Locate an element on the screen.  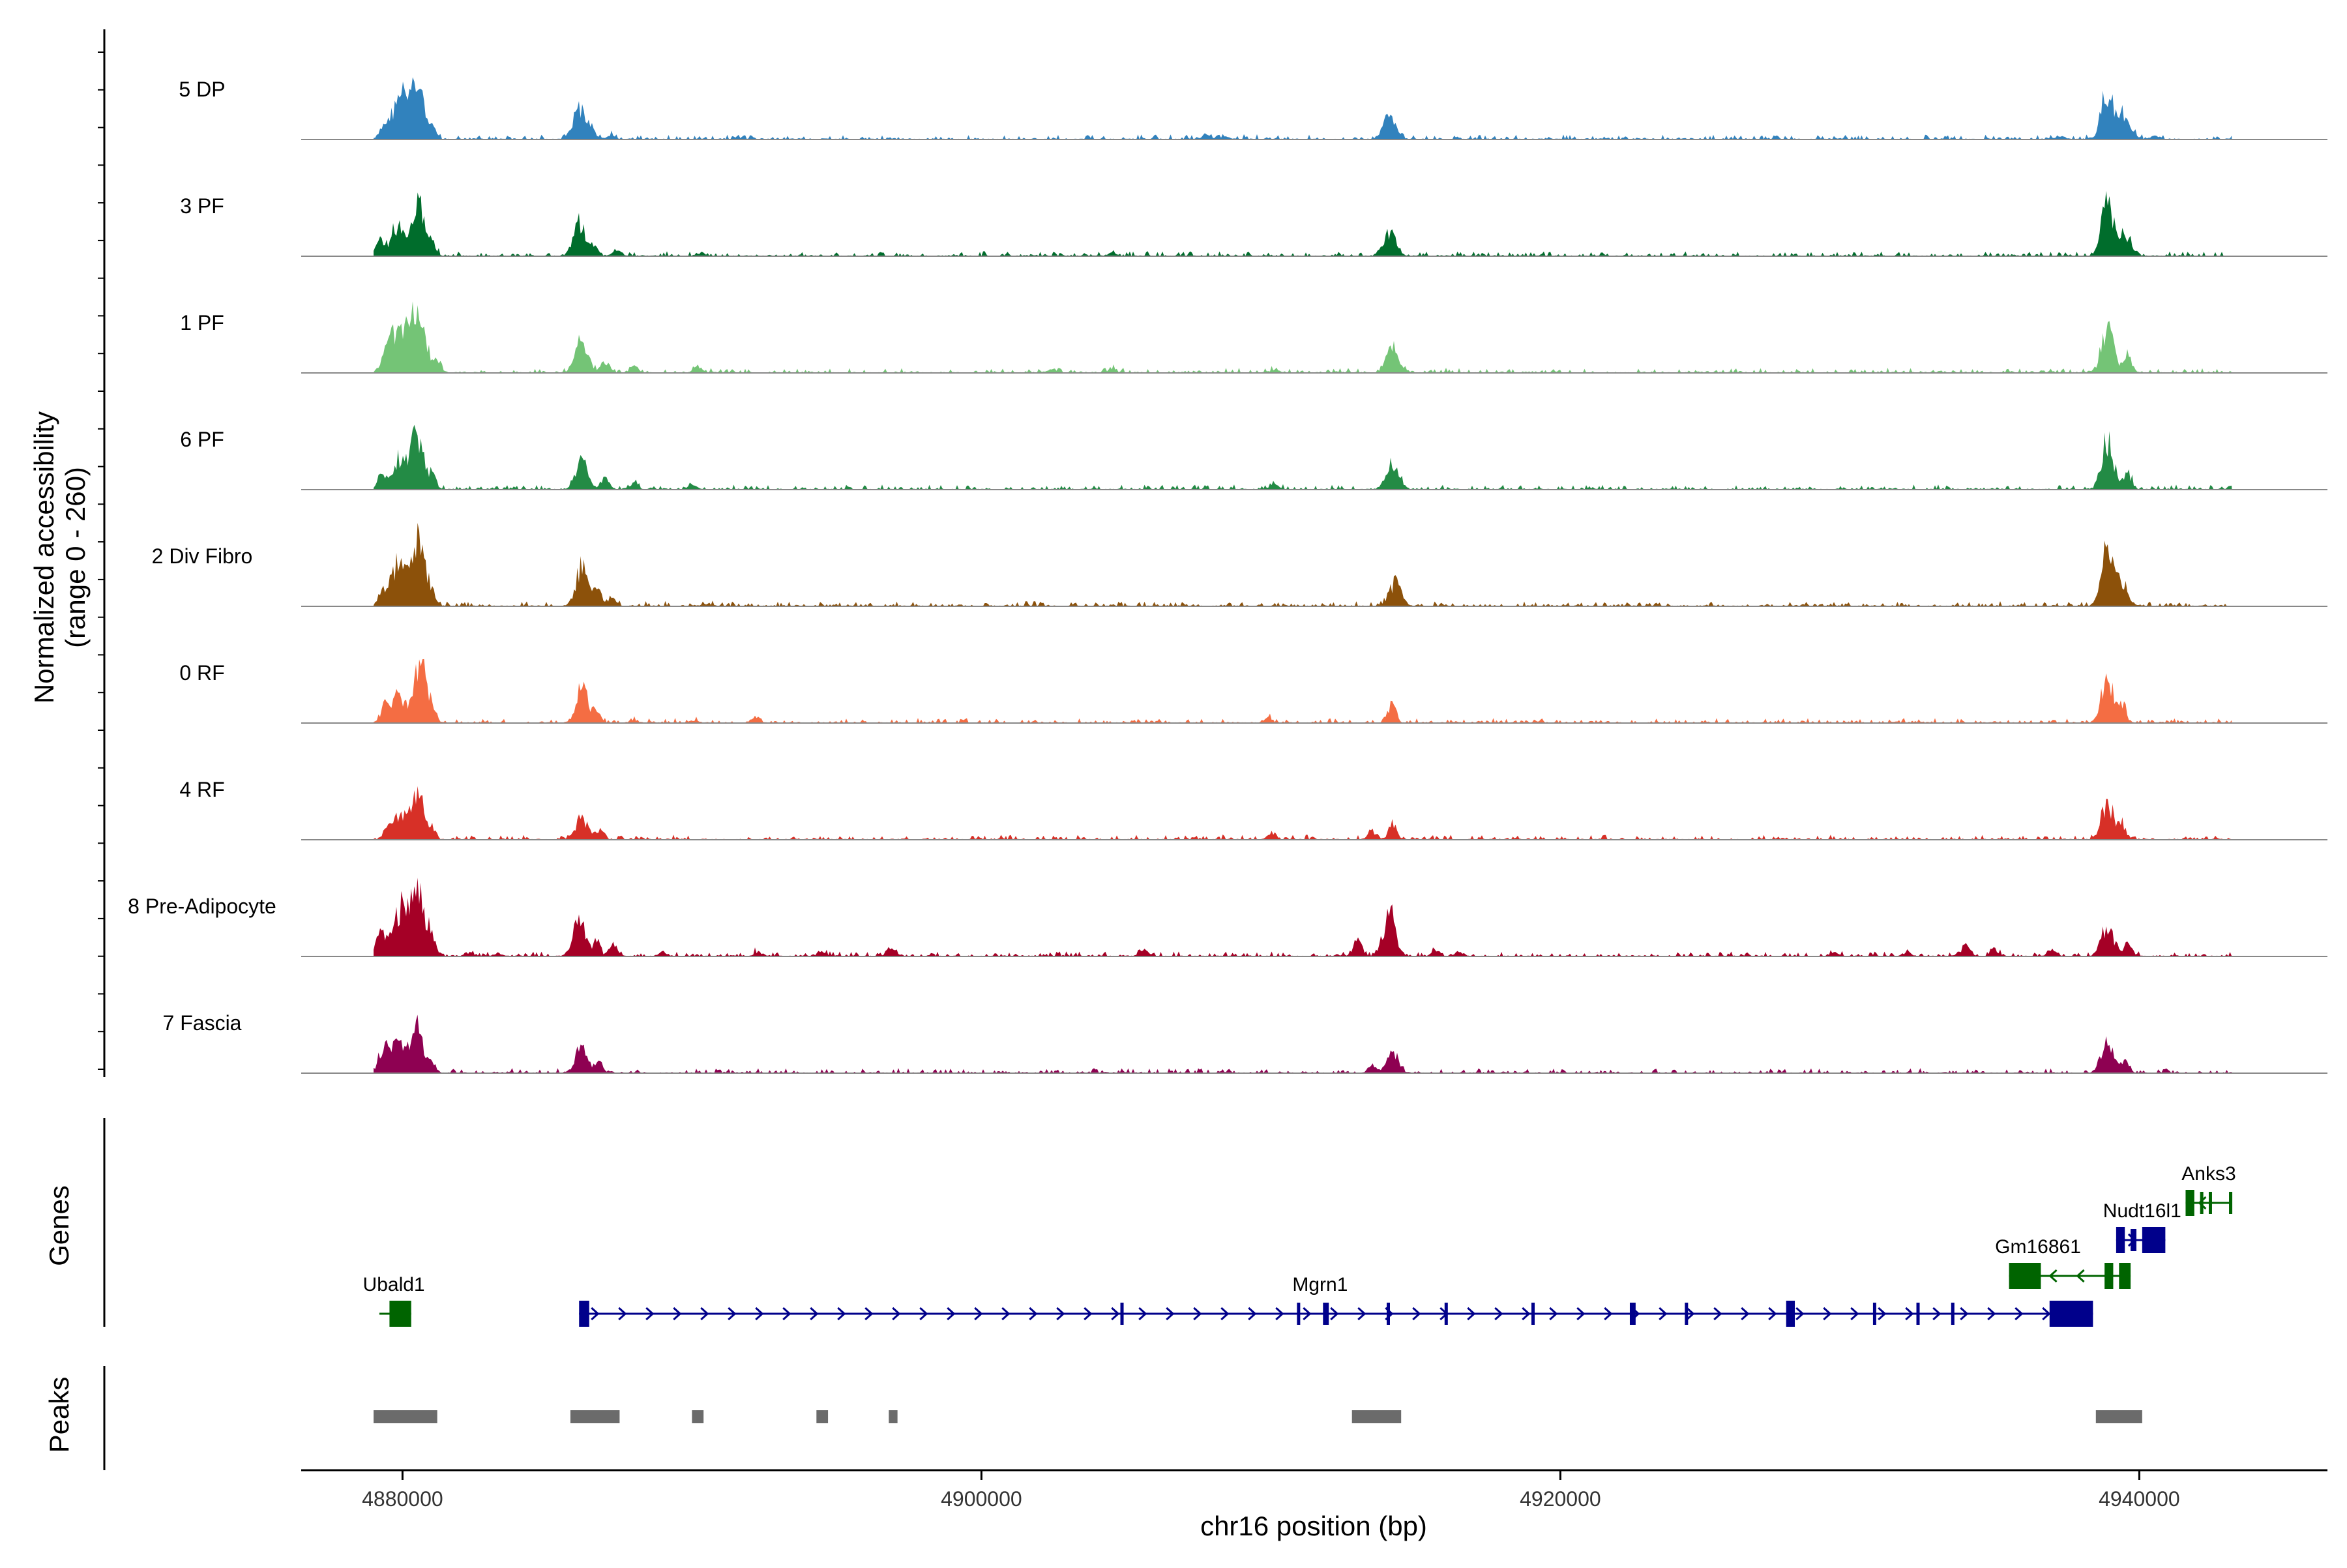
x-tick-label: 4920000 is located at coordinates (1560, 1499).